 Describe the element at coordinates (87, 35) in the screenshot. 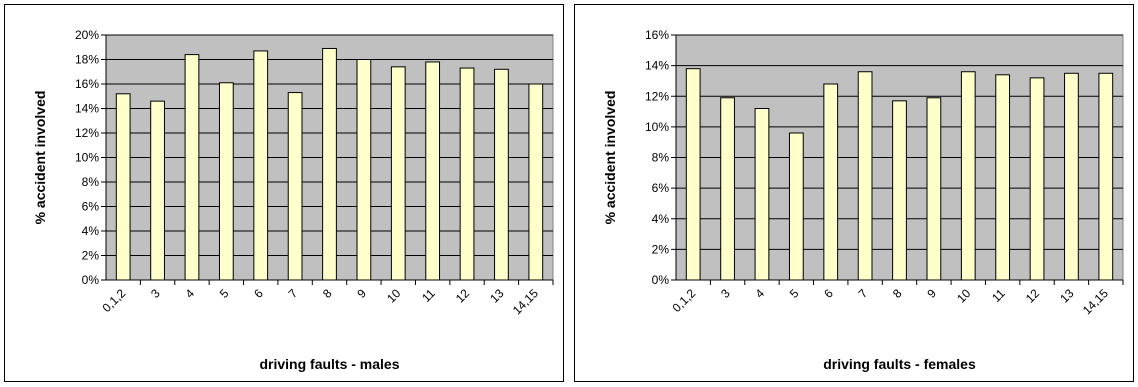

I see `y-tick-label: 20%` at that location.